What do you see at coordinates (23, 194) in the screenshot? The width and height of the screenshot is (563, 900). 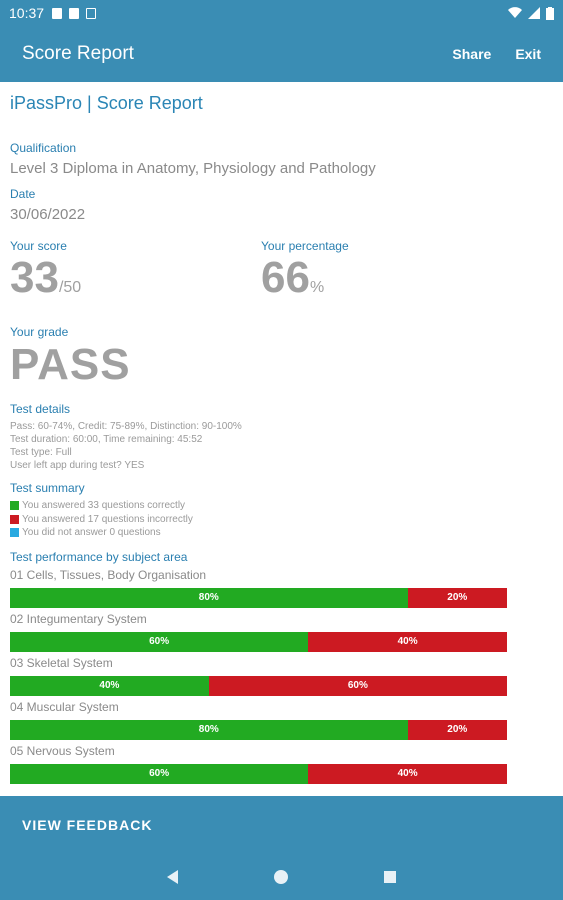 I see `date-label: Date` at bounding box center [23, 194].